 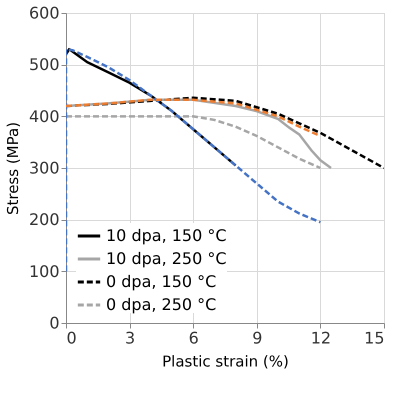 I want to click on y-tick-label: 200, so click(x=44, y=220).